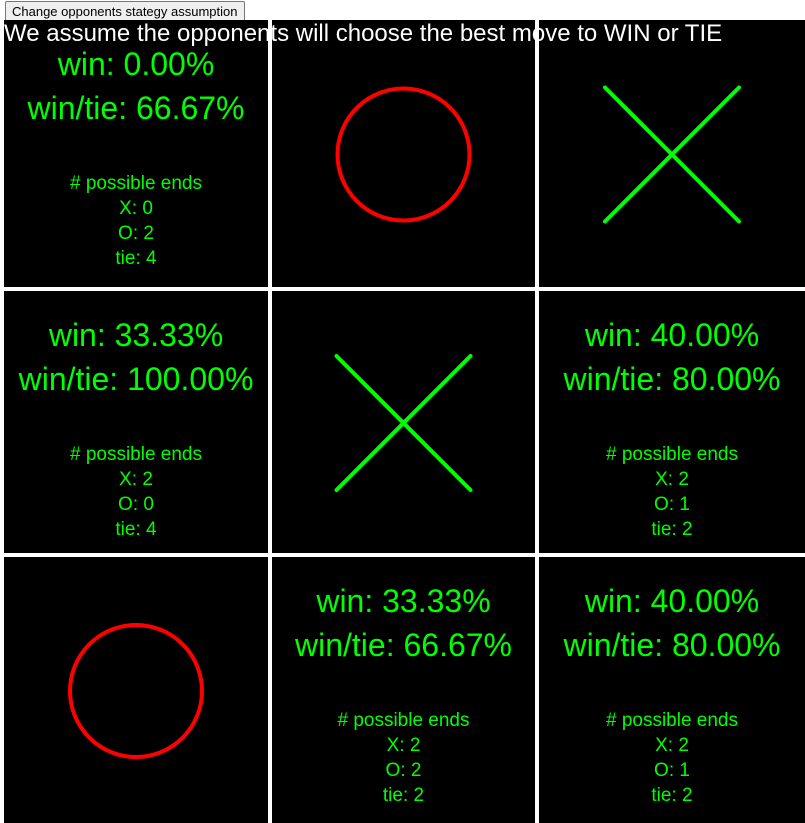 The height and width of the screenshot is (823, 805). Describe the element at coordinates (136, 379) in the screenshot. I see `win-tie-percentage: win/tie: 100.00%` at that location.